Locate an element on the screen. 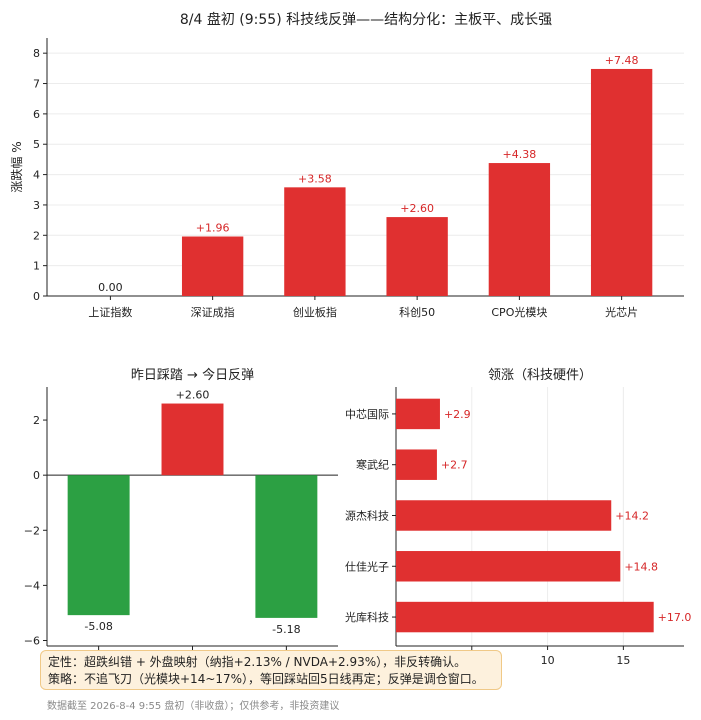  y-tick-label: 寒武纪 is located at coordinates (372, 465).